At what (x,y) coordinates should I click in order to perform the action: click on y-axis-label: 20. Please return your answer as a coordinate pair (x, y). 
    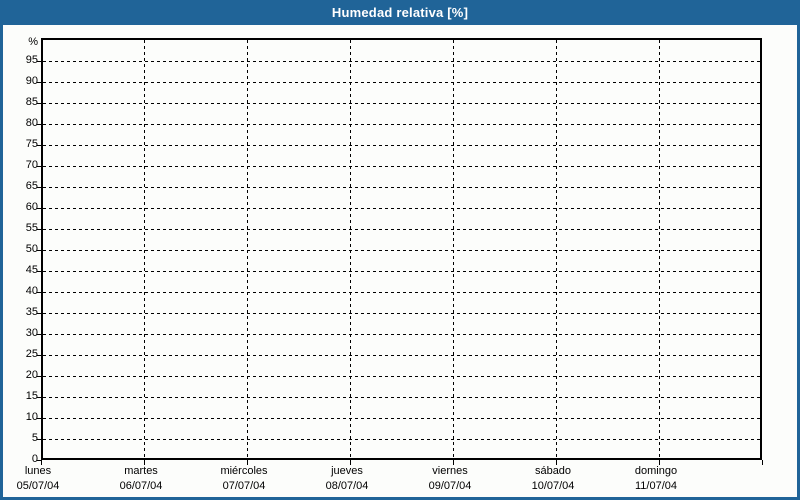
    Looking at the image, I should click on (31, 375).